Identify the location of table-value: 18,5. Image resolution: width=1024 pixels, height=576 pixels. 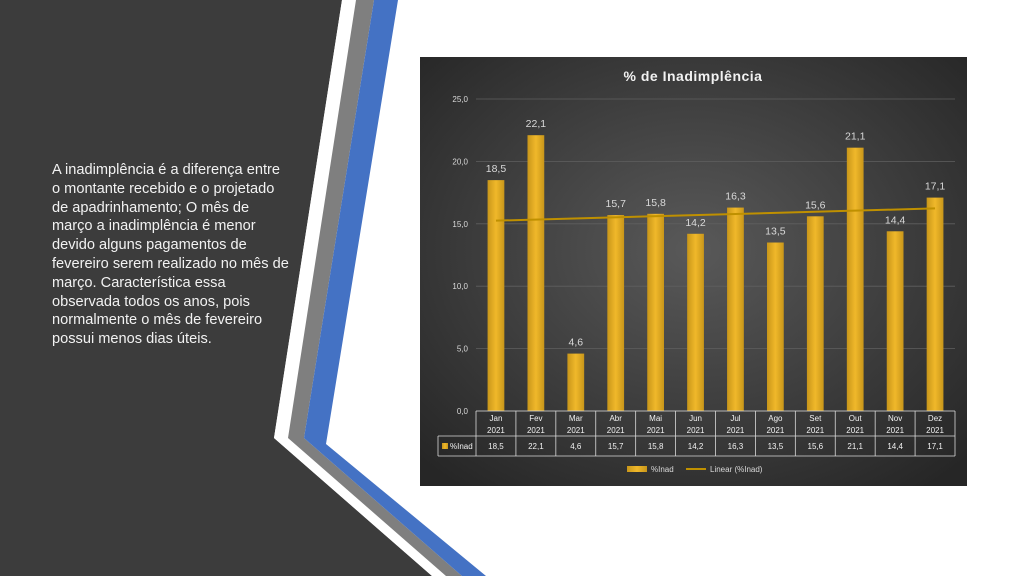
(496, 446).